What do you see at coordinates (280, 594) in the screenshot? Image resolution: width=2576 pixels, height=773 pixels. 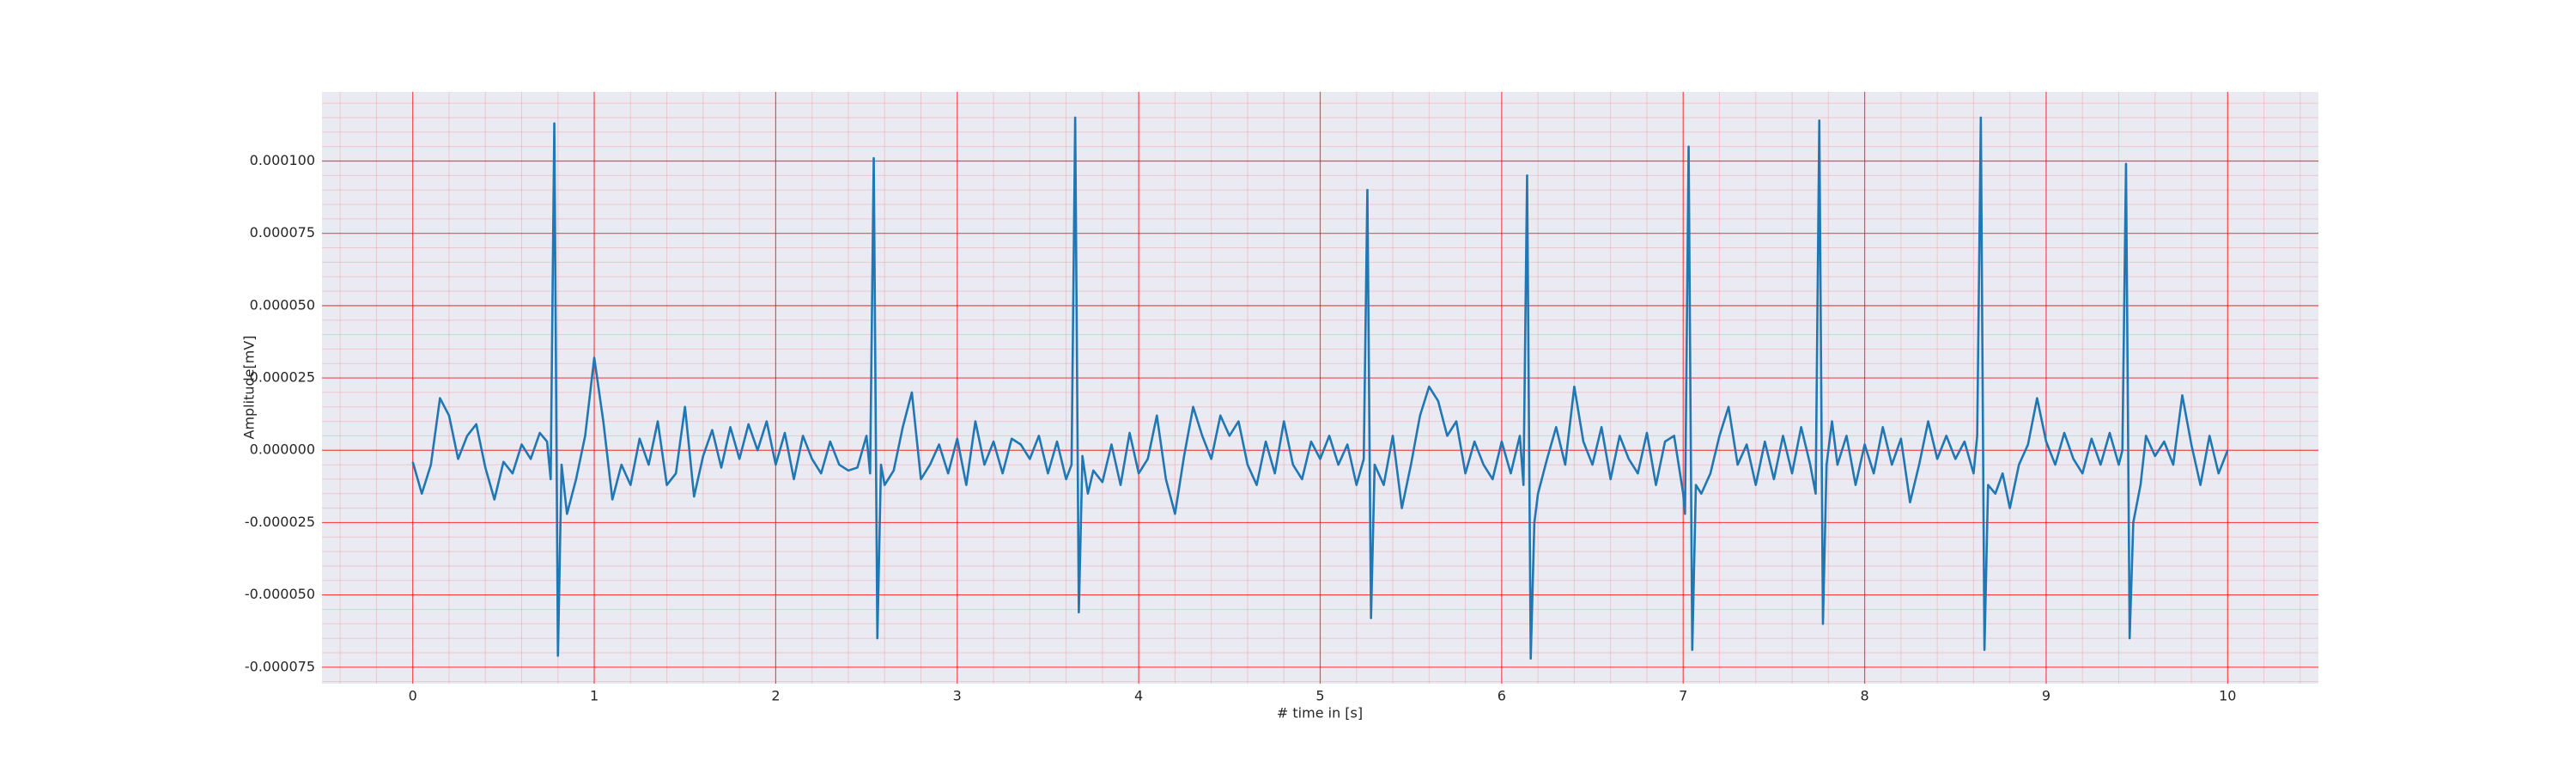 I see `y-tick-label: -0.000050` at bounding box center [280, 594].